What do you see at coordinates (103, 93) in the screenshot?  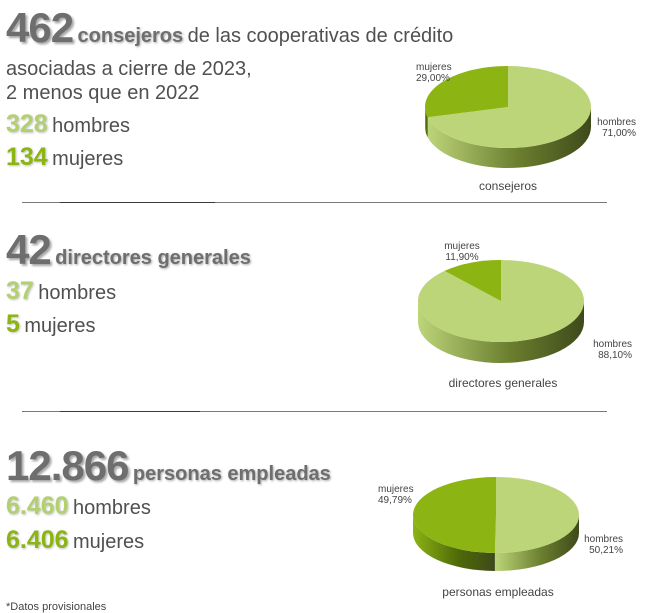 I see `consejeros-desc-line3: 2 menos que en 2022` at bounding box center [103, 93].